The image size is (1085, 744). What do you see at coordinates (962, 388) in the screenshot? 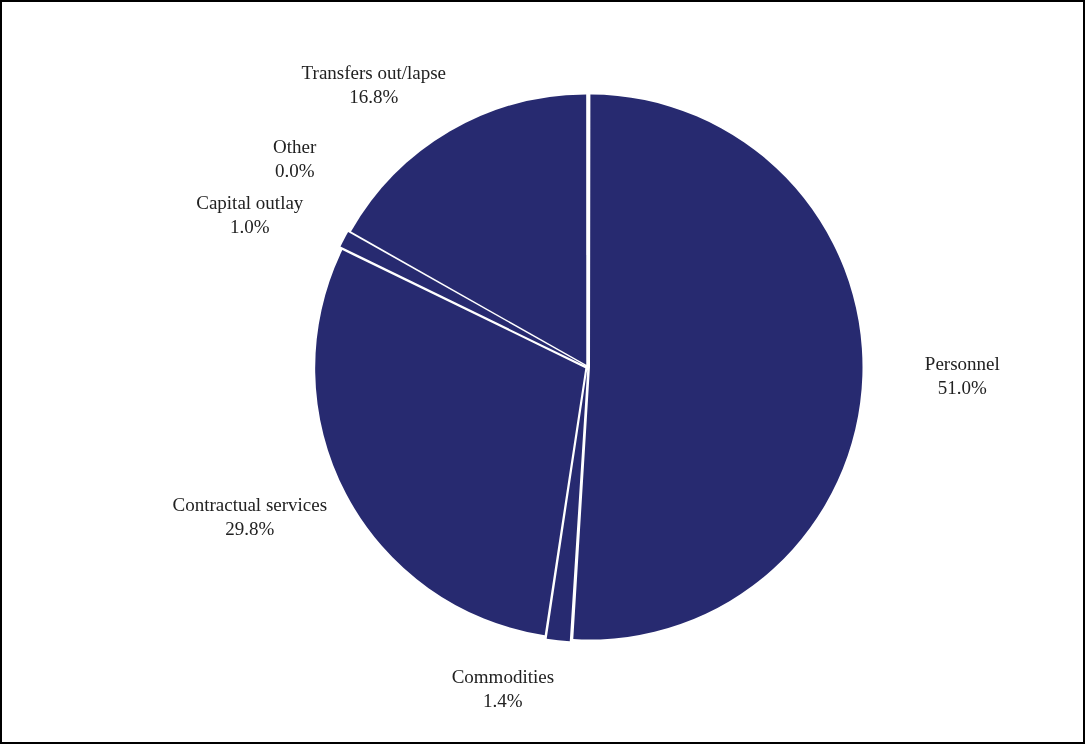
I see `data-label: 51.0%` at bounding box center [962, 388].